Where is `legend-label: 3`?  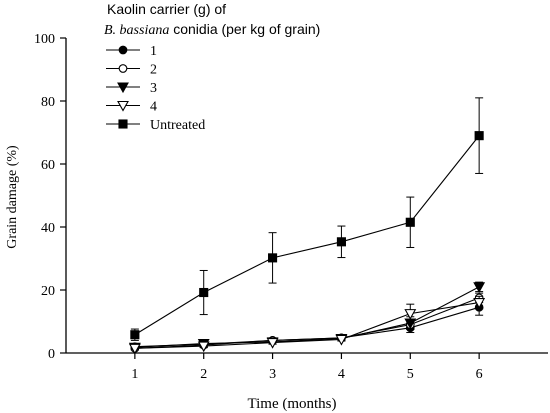 legend-label: 3 is located at coordinates (153, 88).